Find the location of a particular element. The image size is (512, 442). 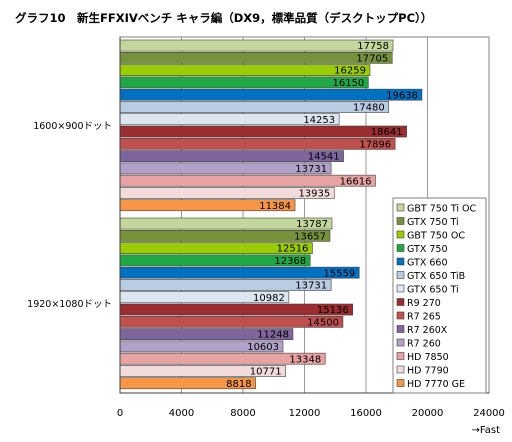

legend-label: GTX 650 TiB is located at coordinates (436, 276).